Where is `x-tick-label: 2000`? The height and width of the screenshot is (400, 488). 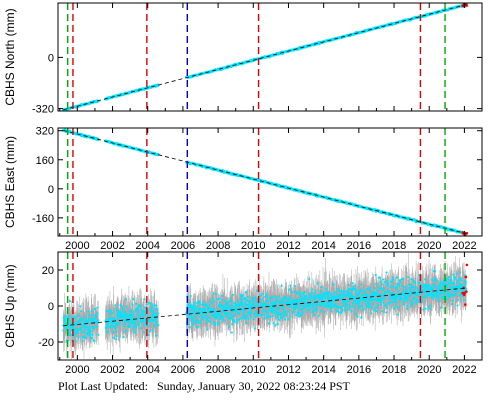 x-tick-label: 2000 is located at coordinates (77, 246).